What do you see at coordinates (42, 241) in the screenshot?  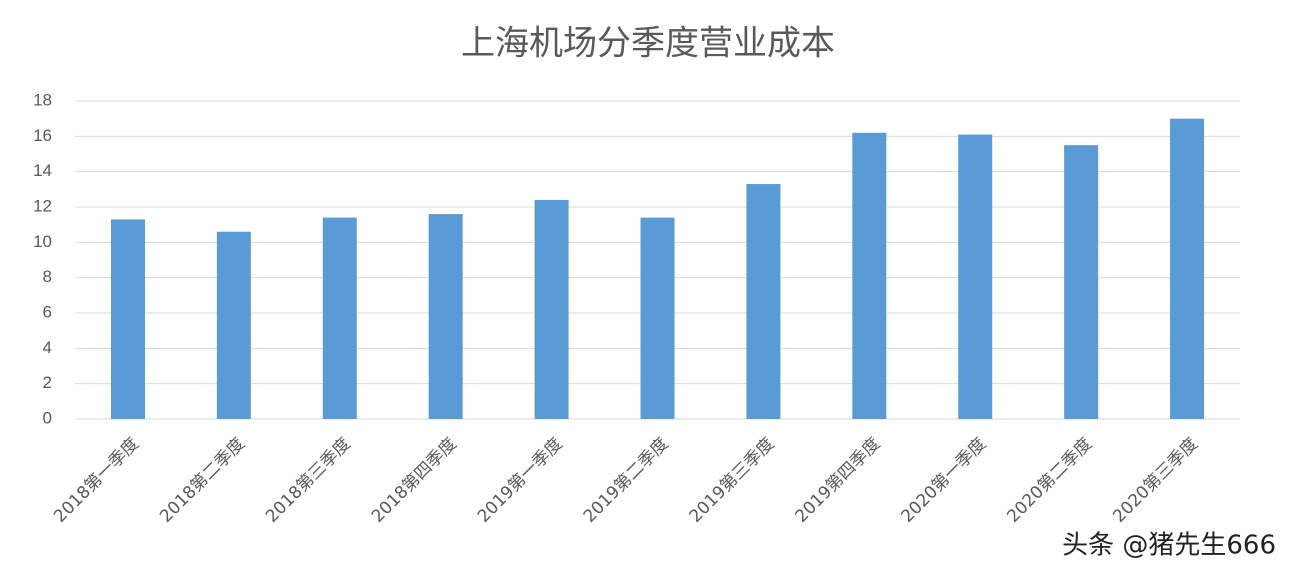 I see `y-tick-label: 10` at bounding box center [42, 241].